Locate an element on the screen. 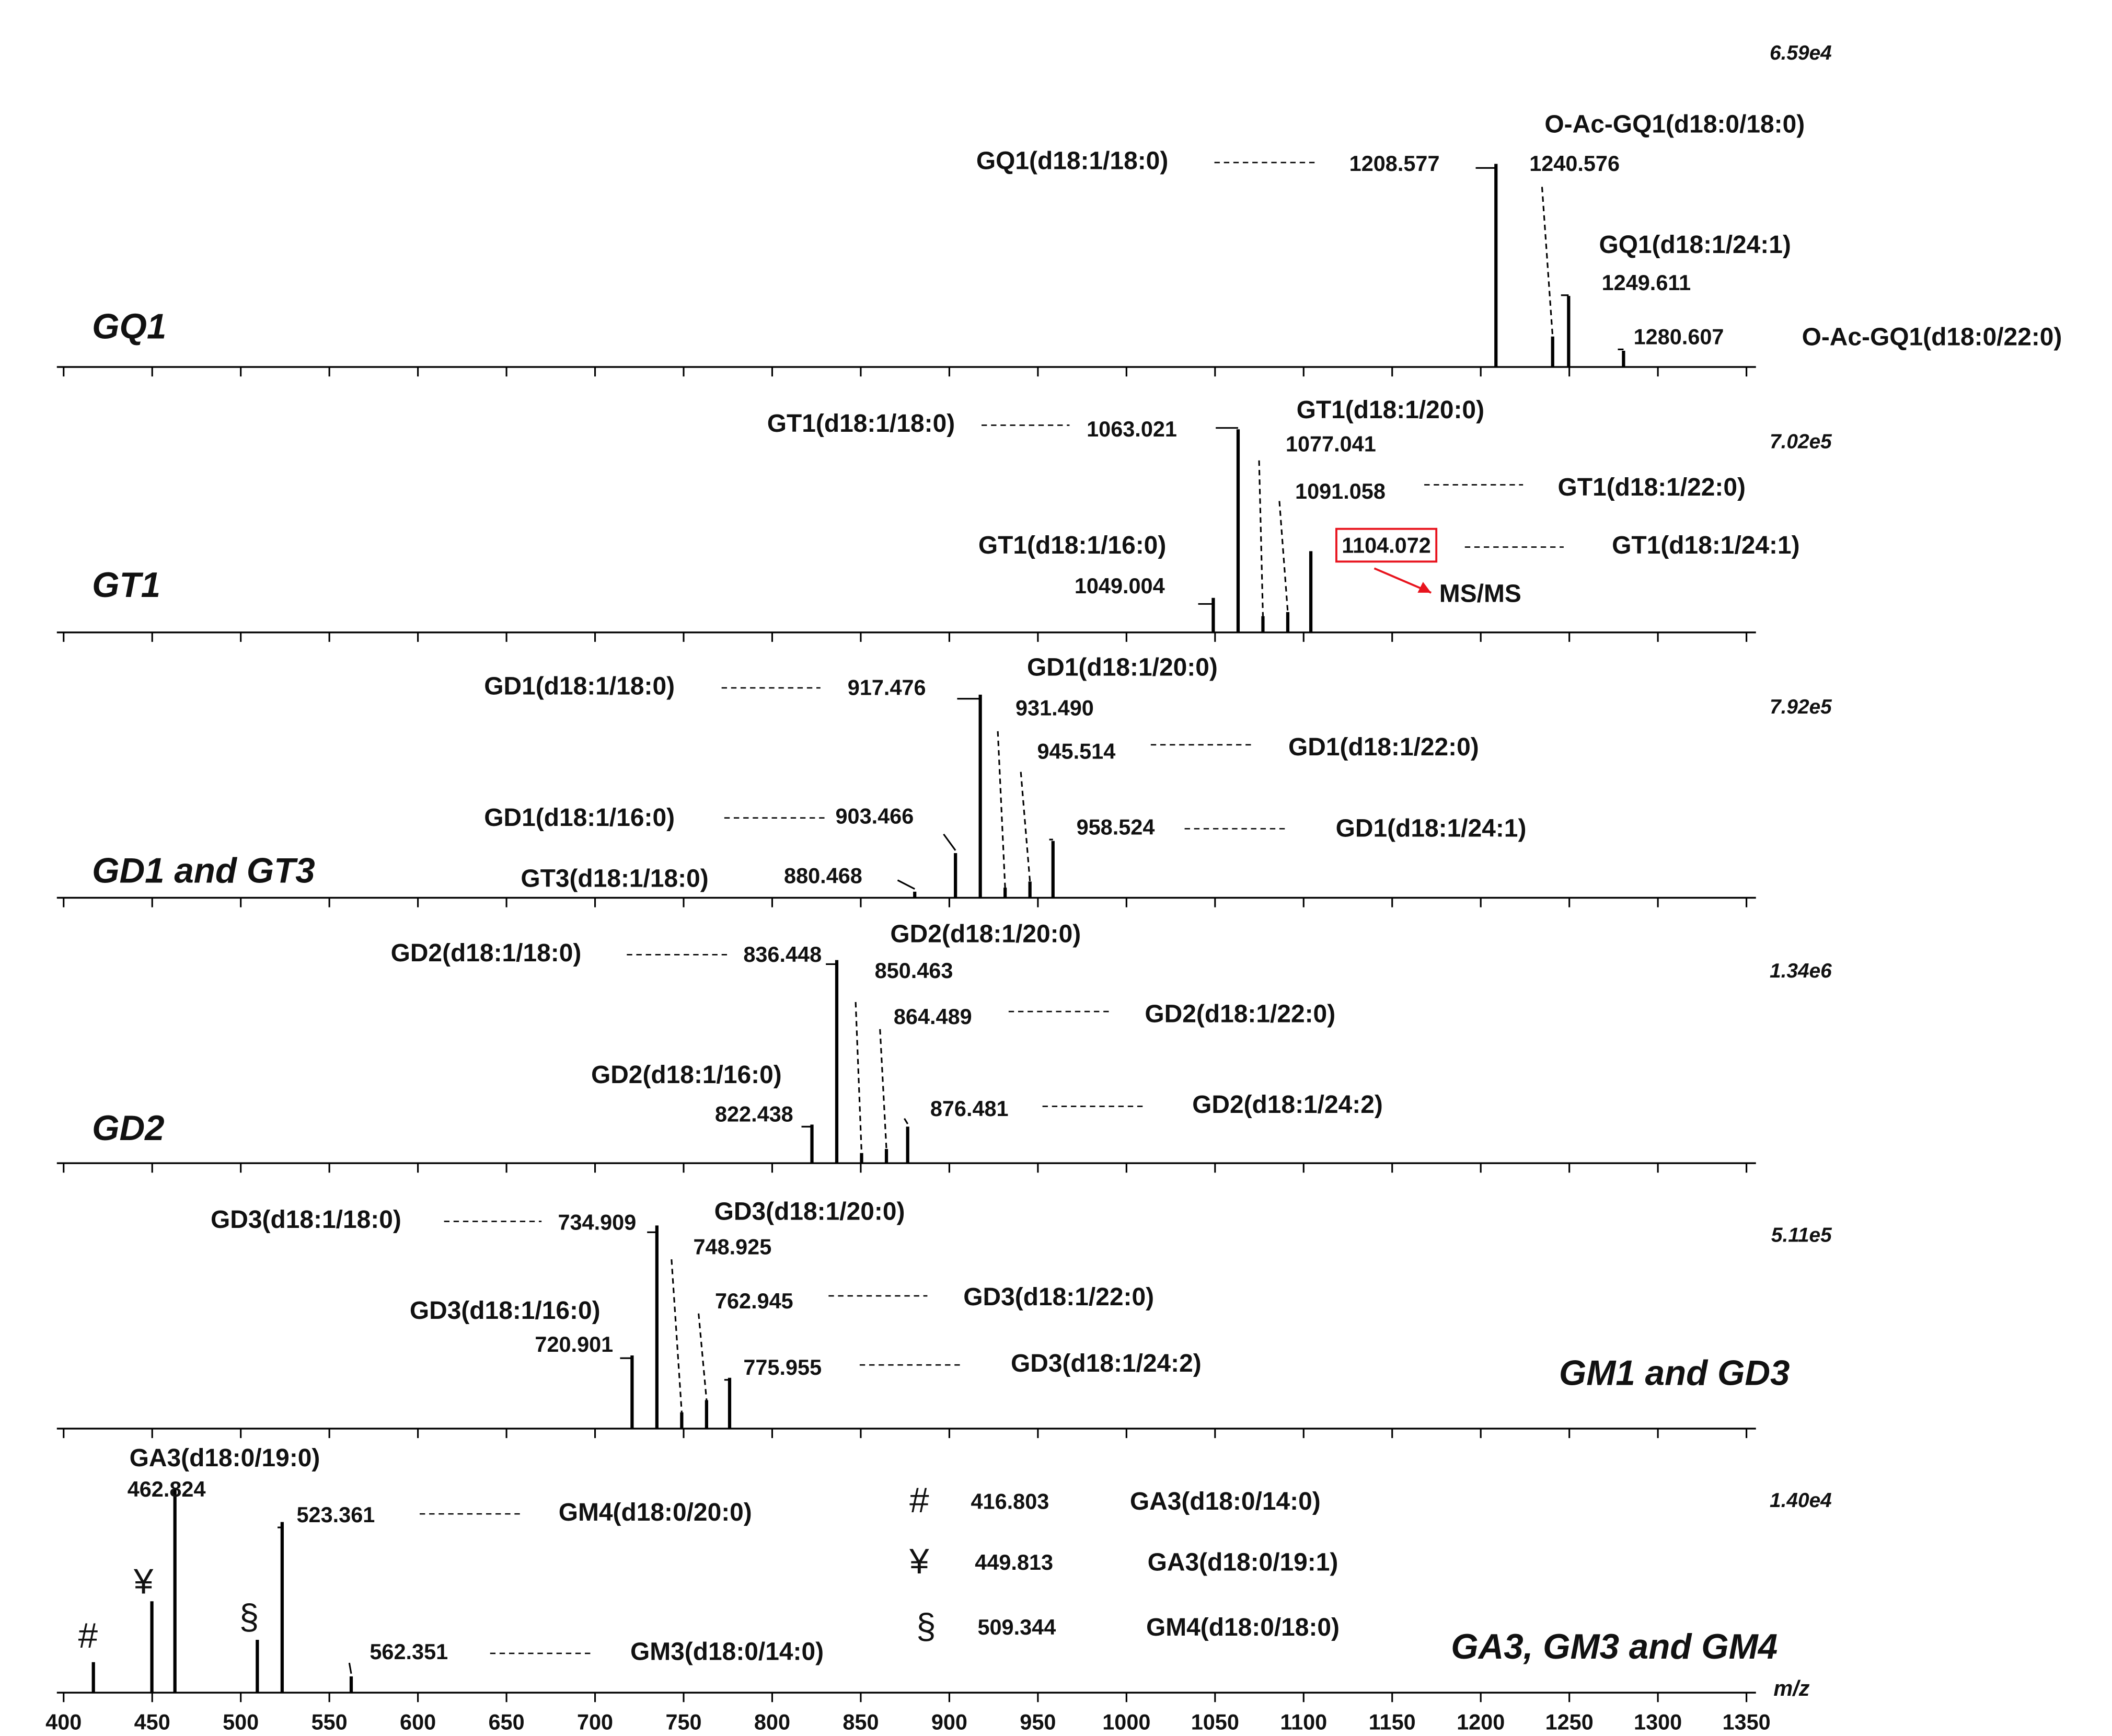 This screenshot has height=1736, width=2112. mz-label: 1208.577 is located at coordinates (1394, 163).